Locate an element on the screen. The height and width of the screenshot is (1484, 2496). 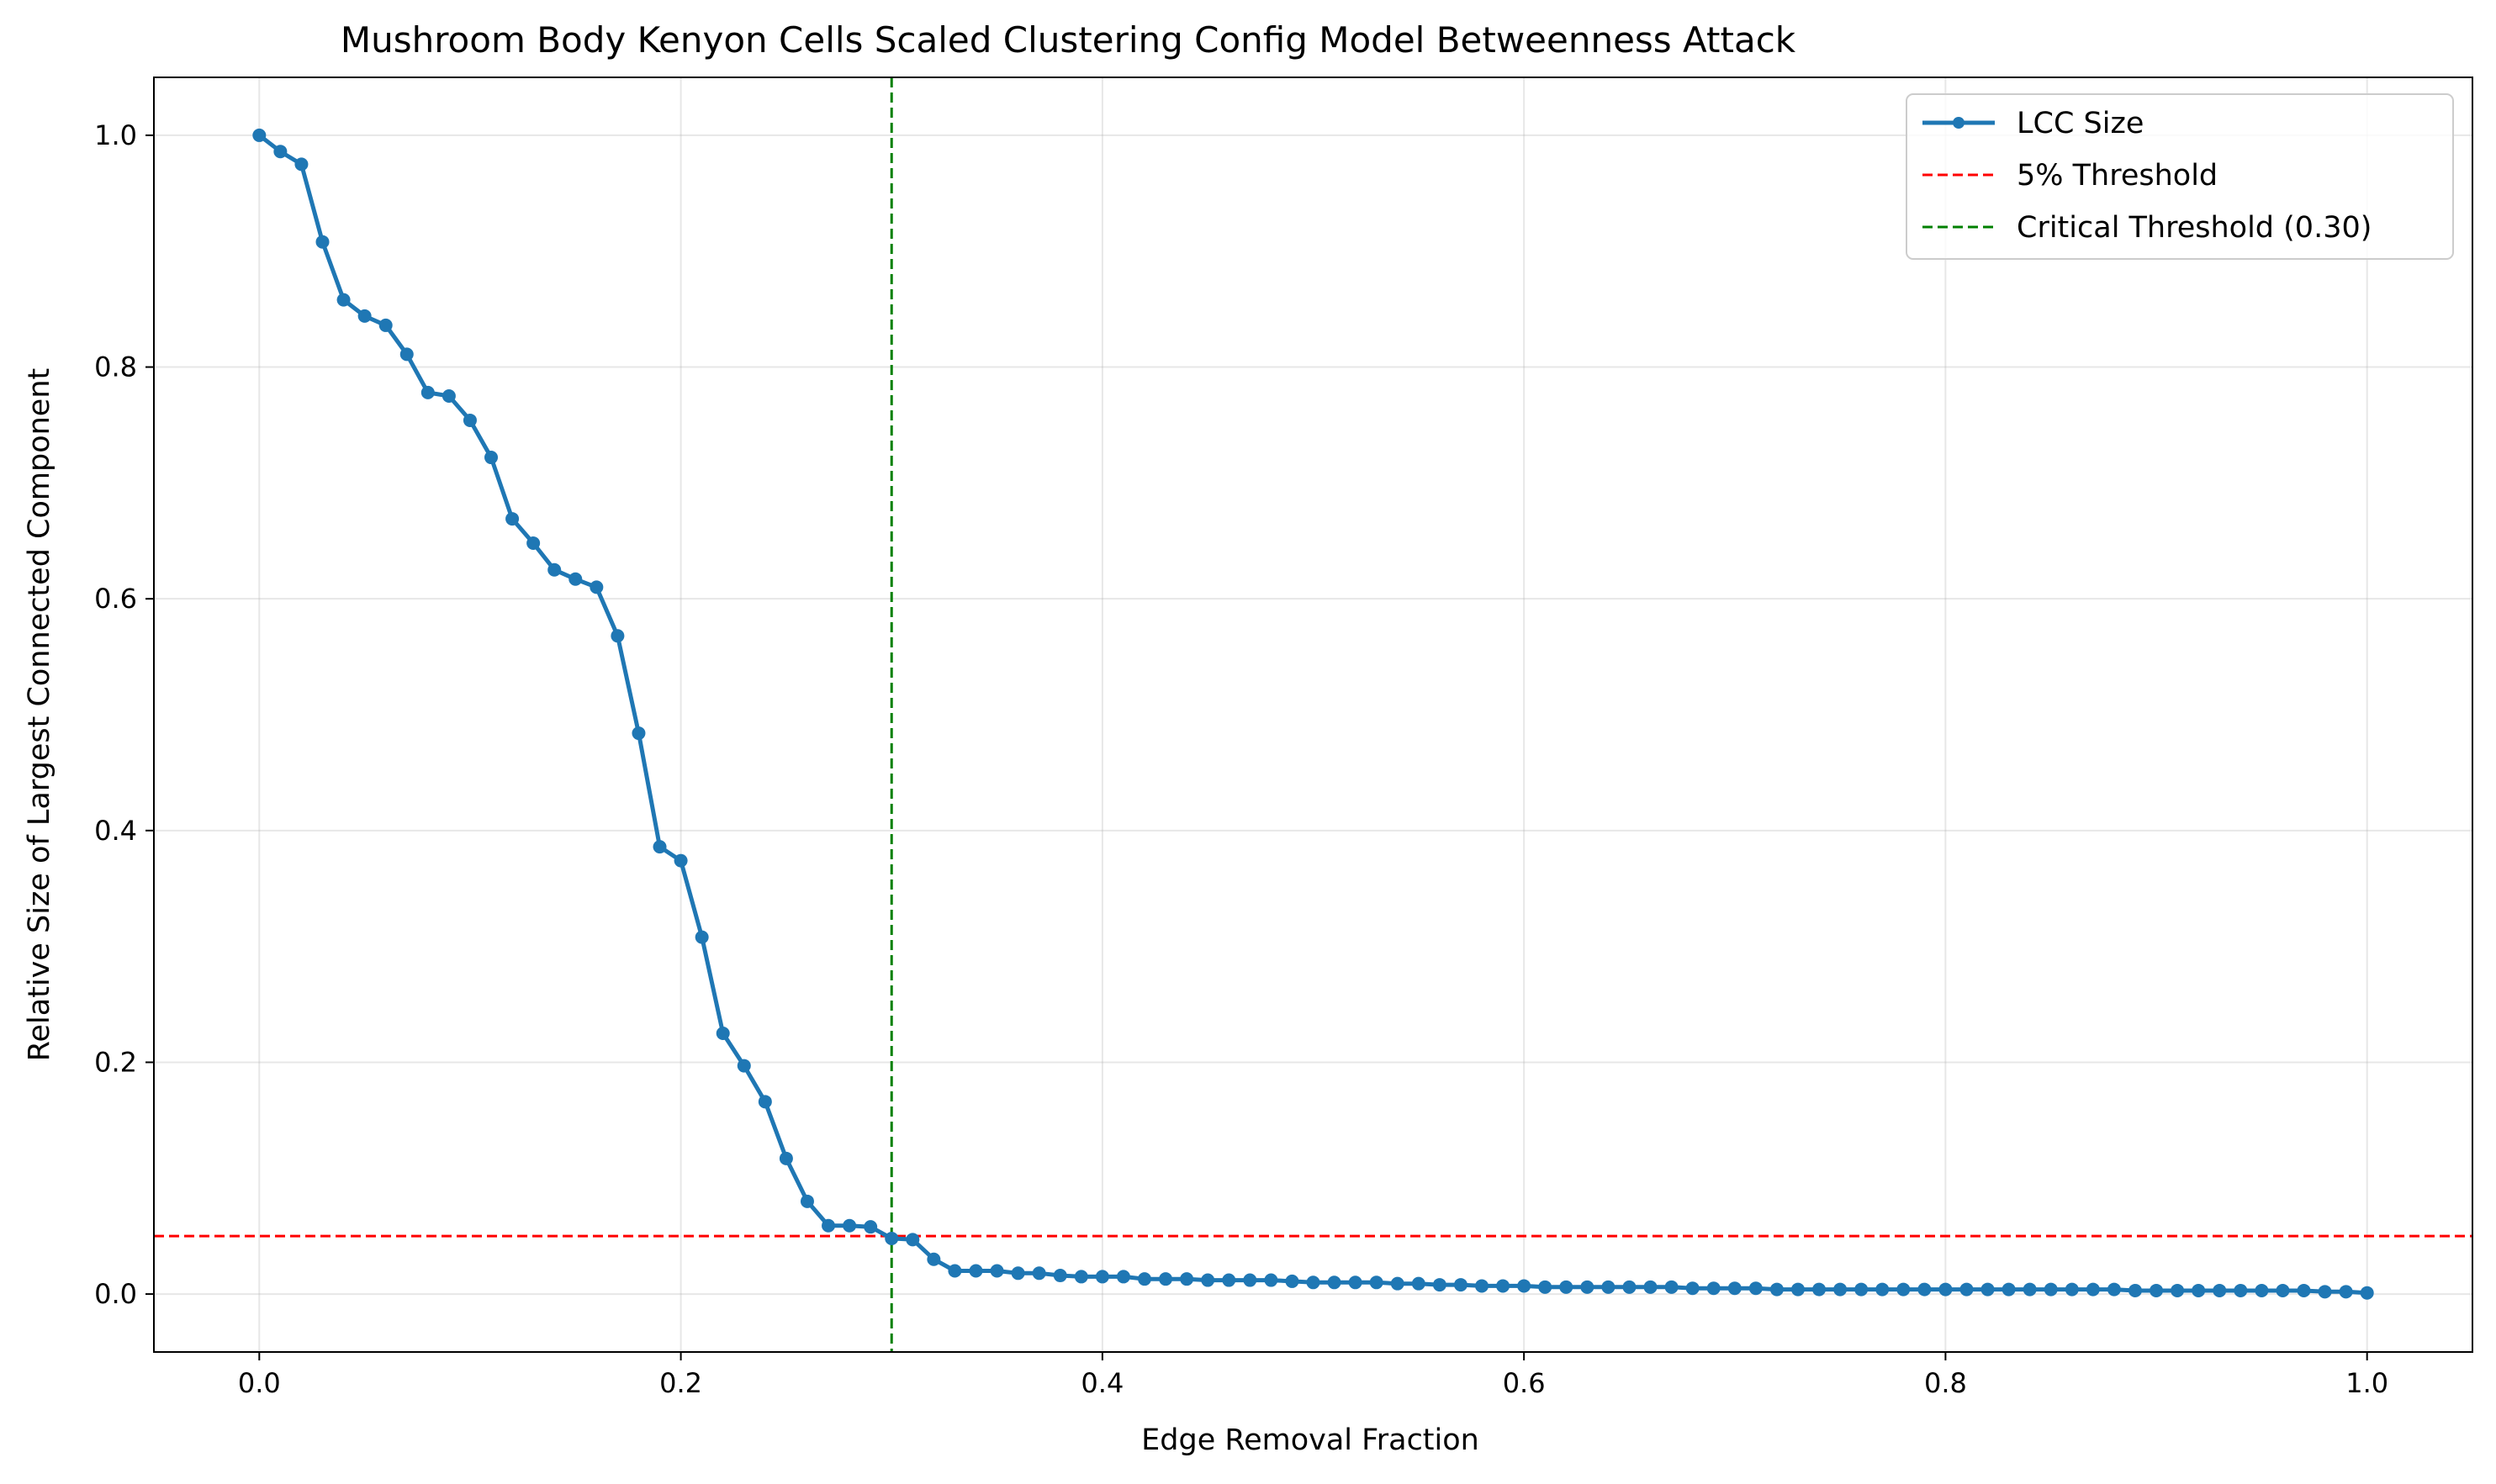
y-tick-label: 0.4 is located at coordinates (115, 831).